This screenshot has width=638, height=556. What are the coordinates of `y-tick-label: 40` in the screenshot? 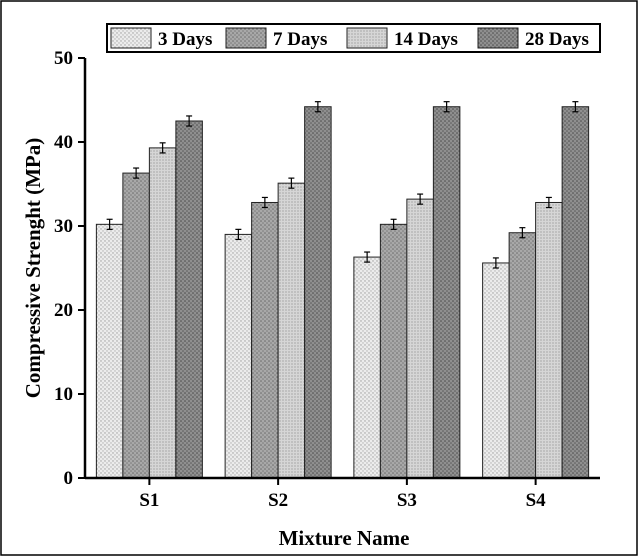 It's located at (63, 142).